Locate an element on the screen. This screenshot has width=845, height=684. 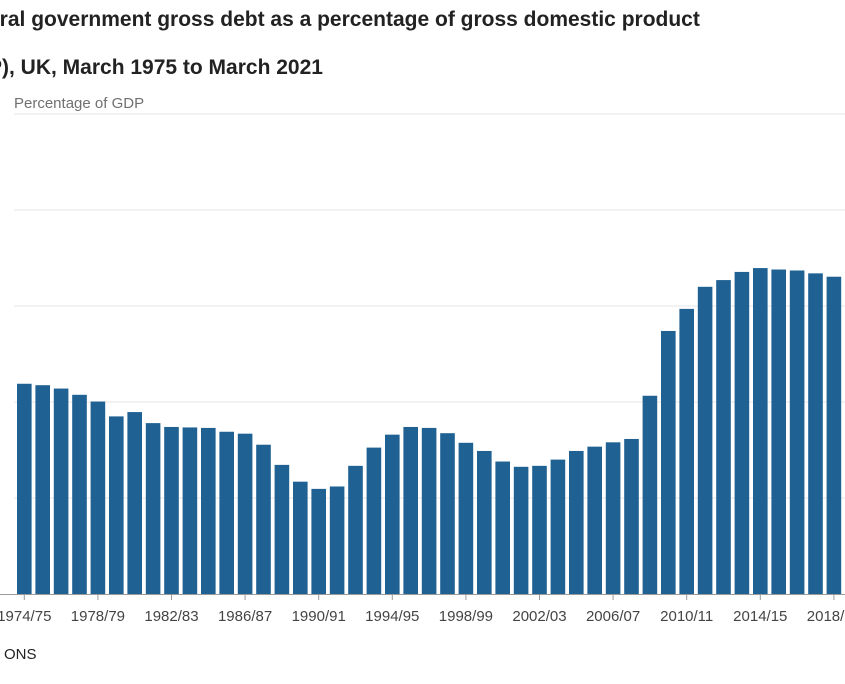
x-tick-label: 1982/83 is located at coordinates (171, 616).